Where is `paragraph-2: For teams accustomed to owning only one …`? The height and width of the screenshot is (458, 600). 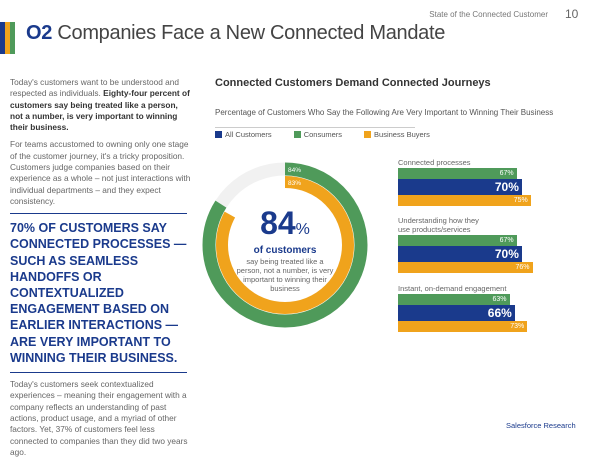
paragraph-2: For teams accustomed to owning only one … is located at coordinates (100, 172).